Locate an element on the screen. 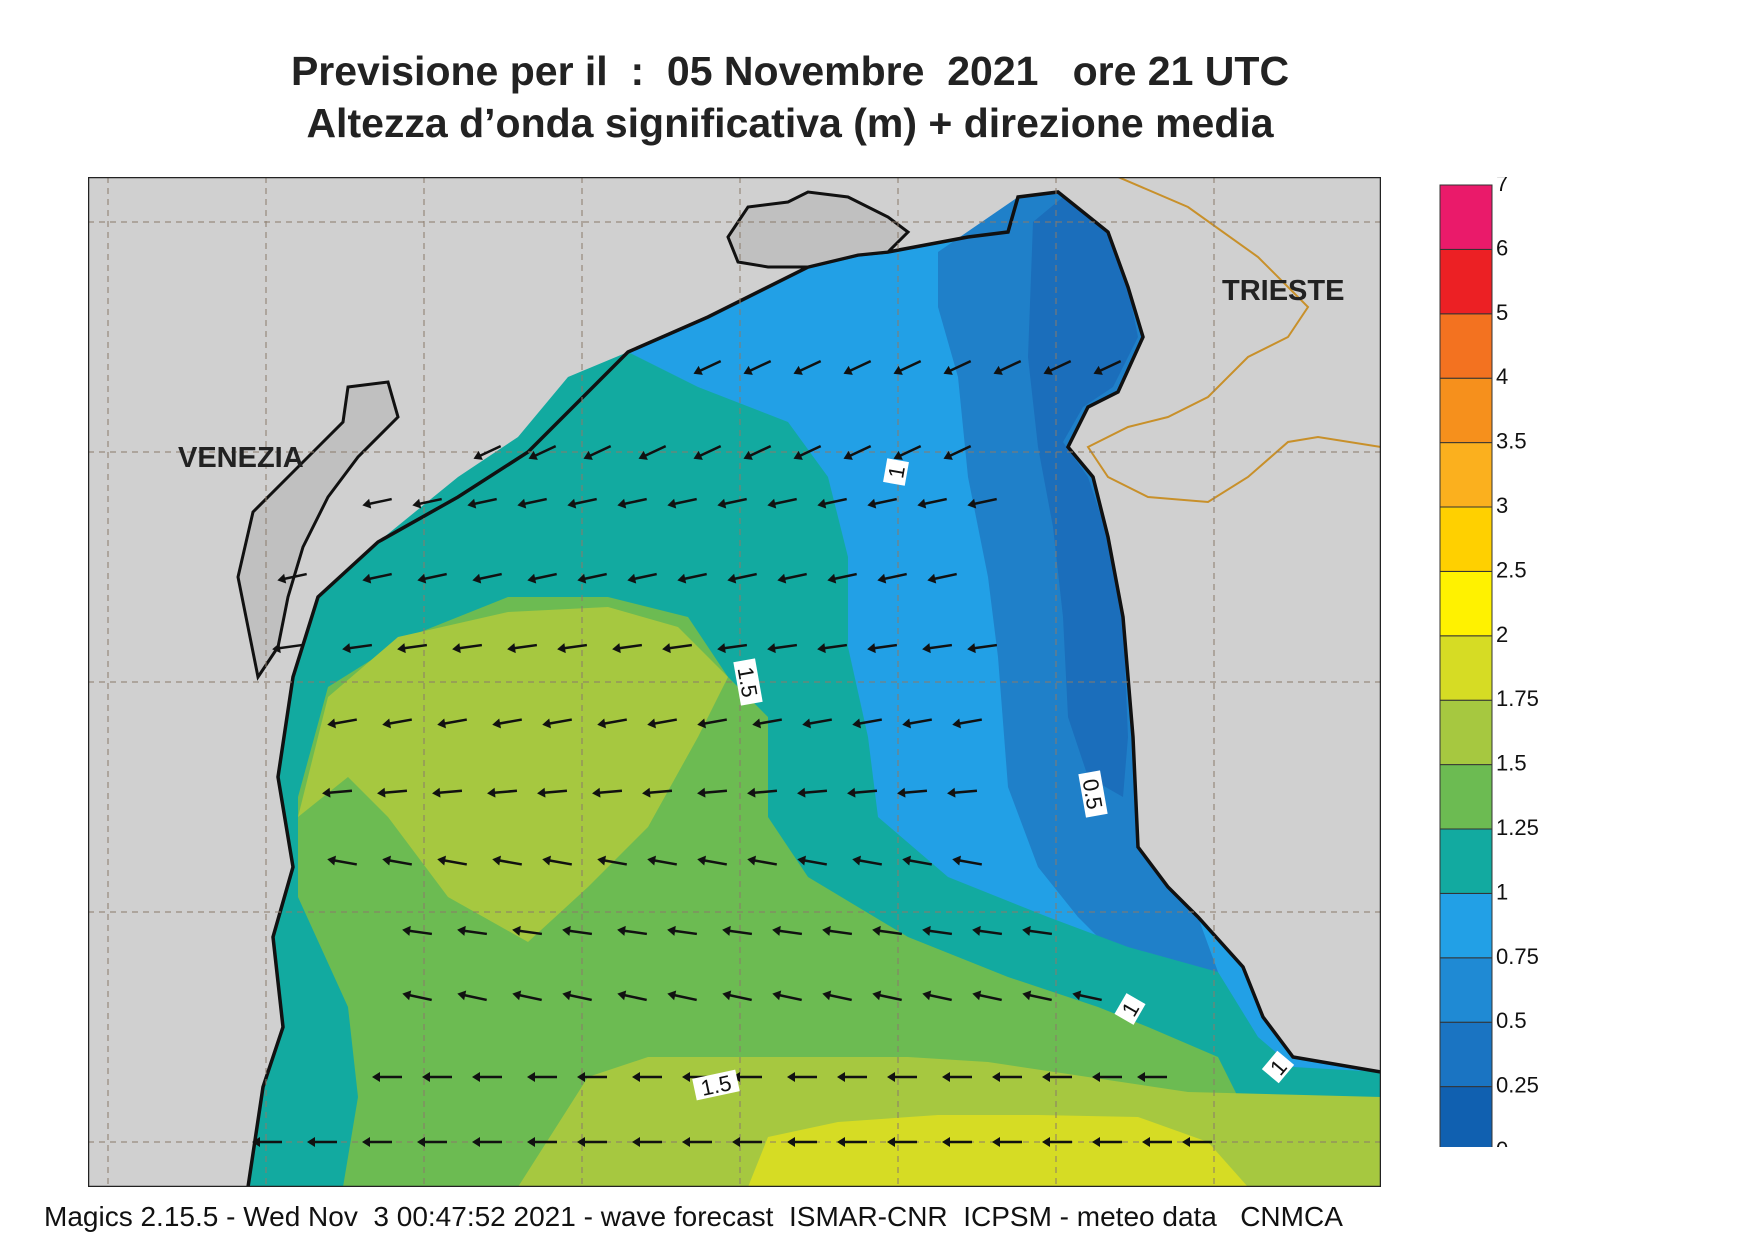 The width and height of the screenshot is (1755, 1242). legend-tick-label: 0.25 is located at coordinates (1517, 1085).